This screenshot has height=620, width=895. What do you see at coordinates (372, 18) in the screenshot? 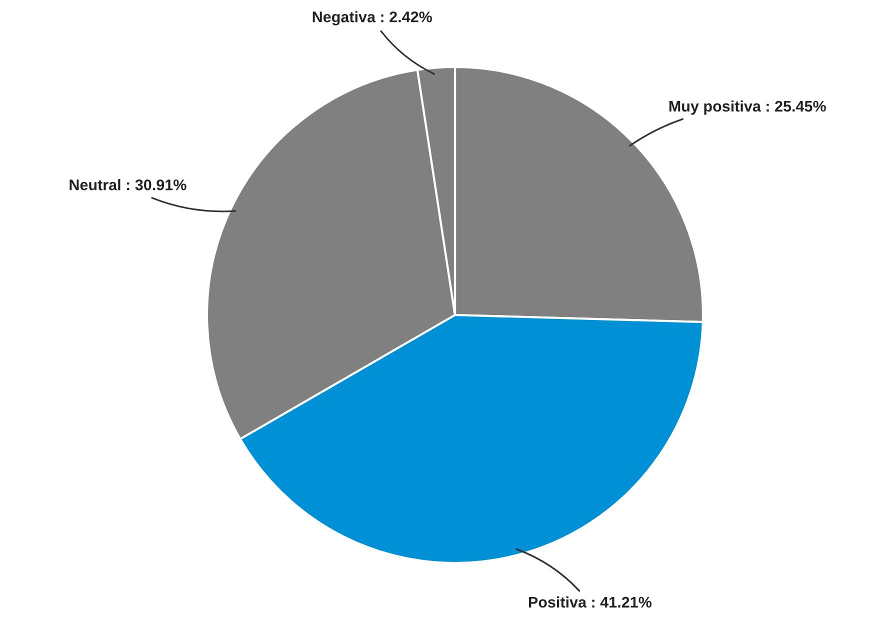
I see `slice-label: Negativa : 2.42%` at bounding box center [372, 18].